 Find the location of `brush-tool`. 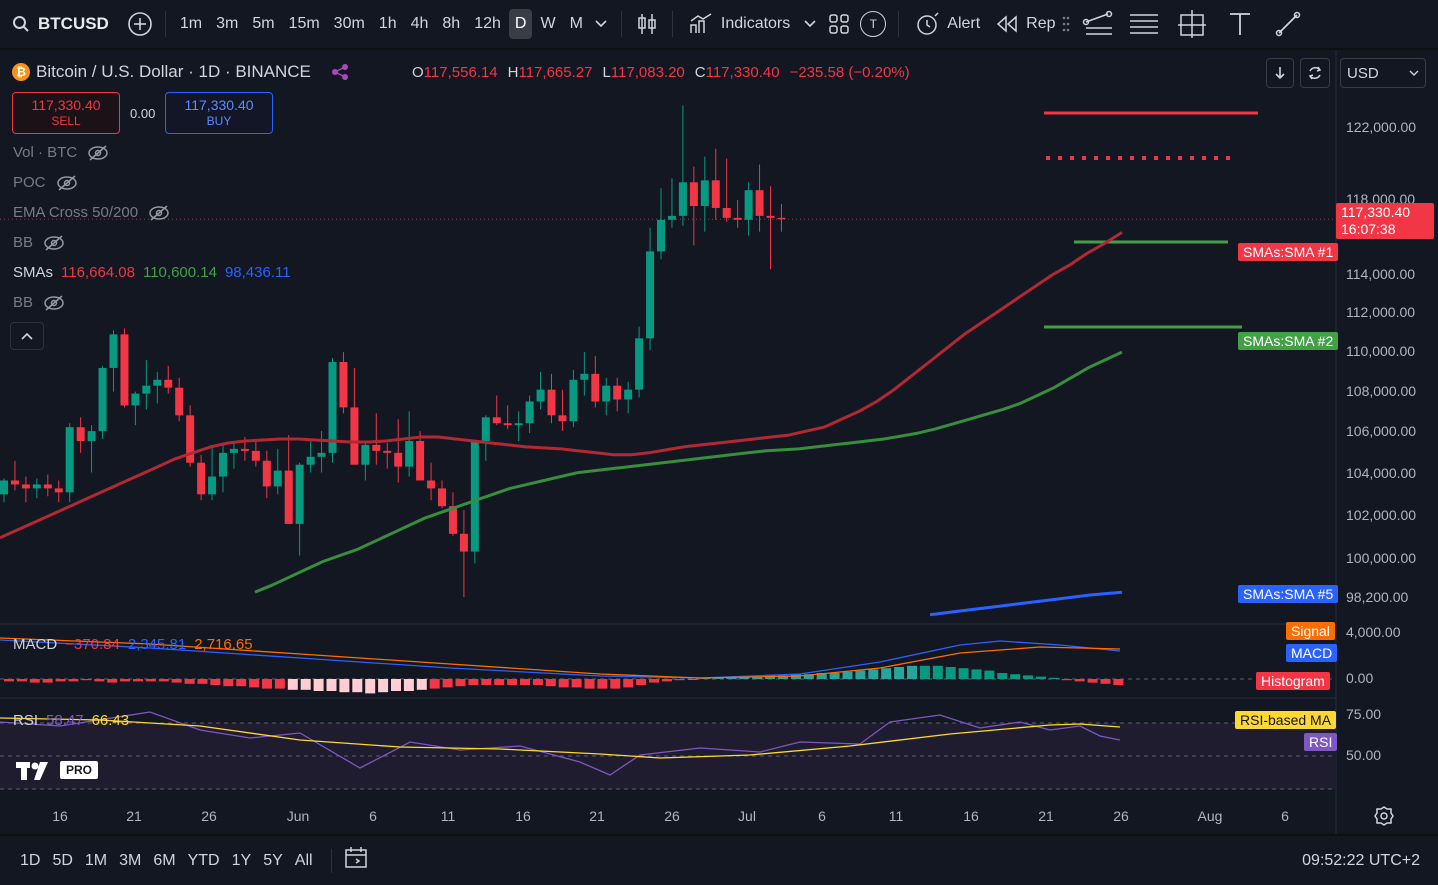

brush-tool is located at coordinates (1288, 24).